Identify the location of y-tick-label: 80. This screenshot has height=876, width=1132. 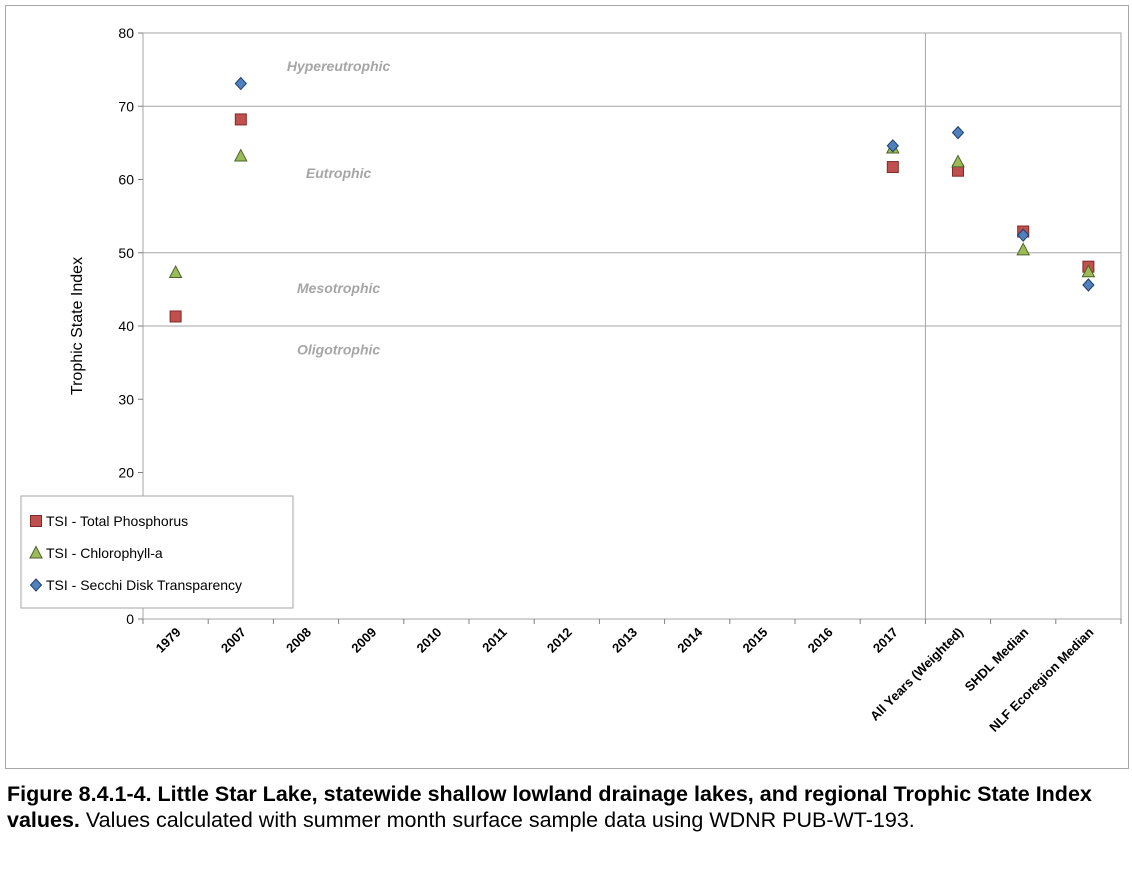
(126, 33).